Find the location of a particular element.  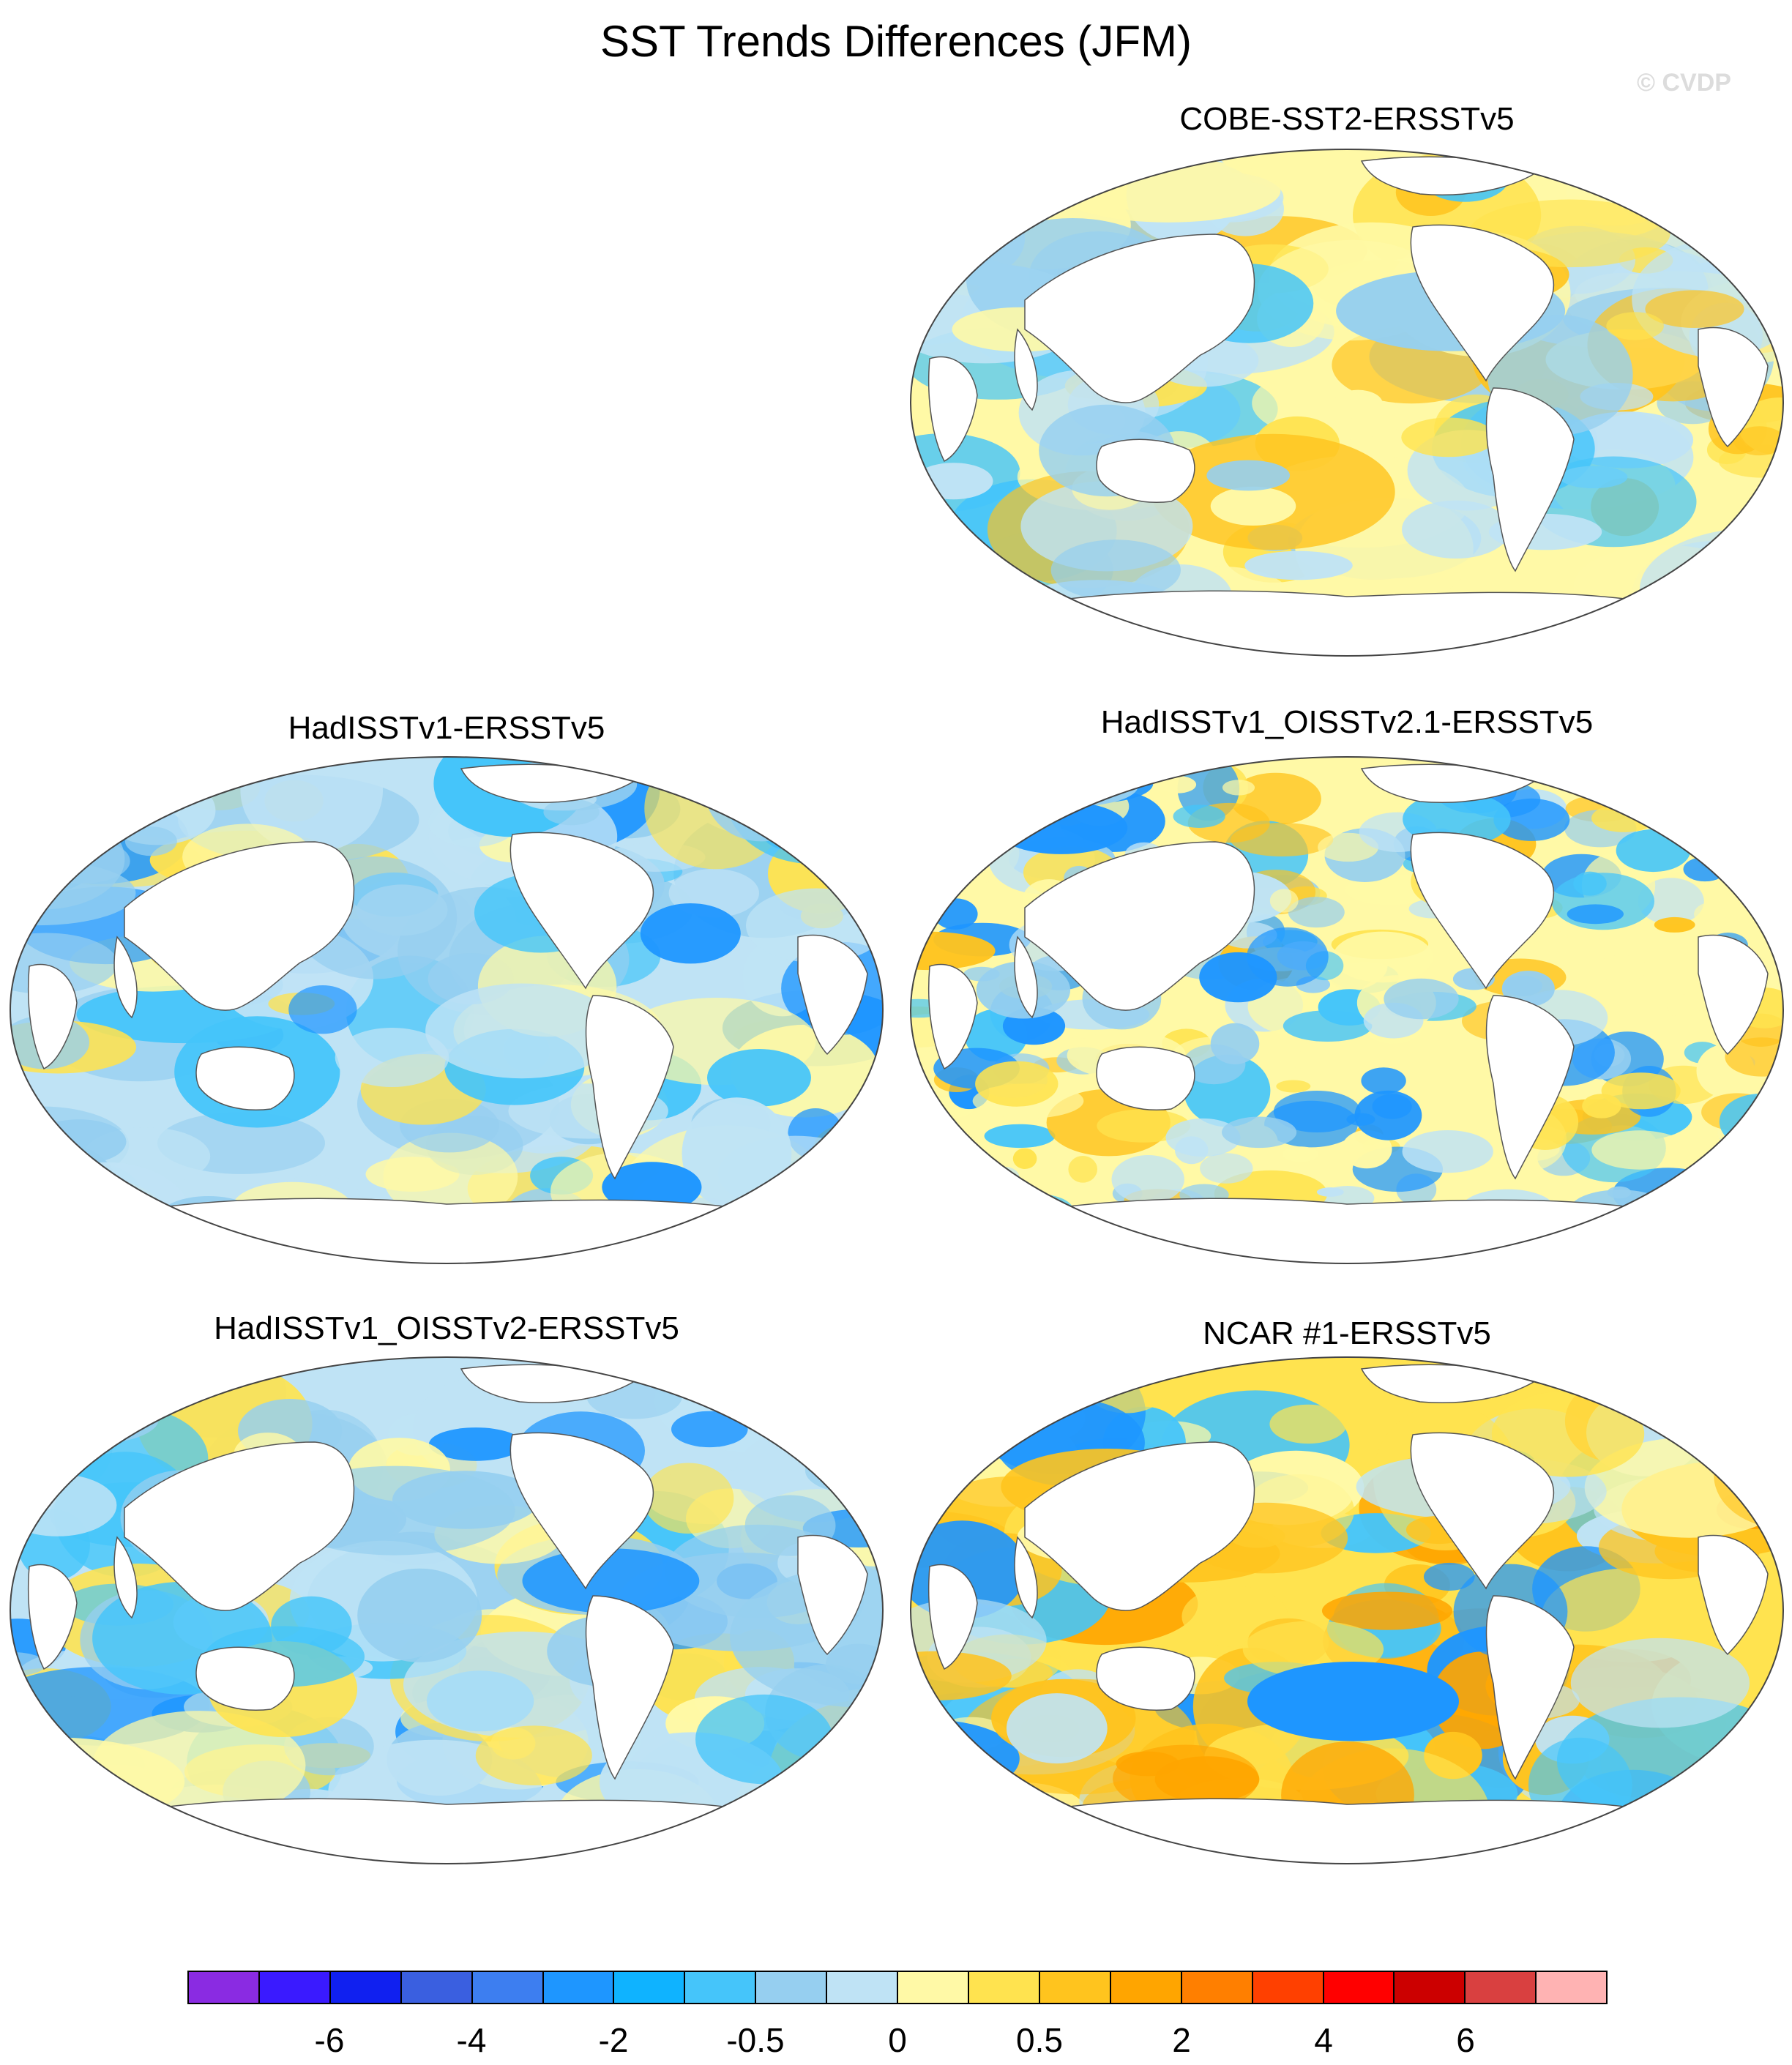

panel-title-ncar1: NCAR #1-ERSSTv5 is located at coordinates (1347, 1333).